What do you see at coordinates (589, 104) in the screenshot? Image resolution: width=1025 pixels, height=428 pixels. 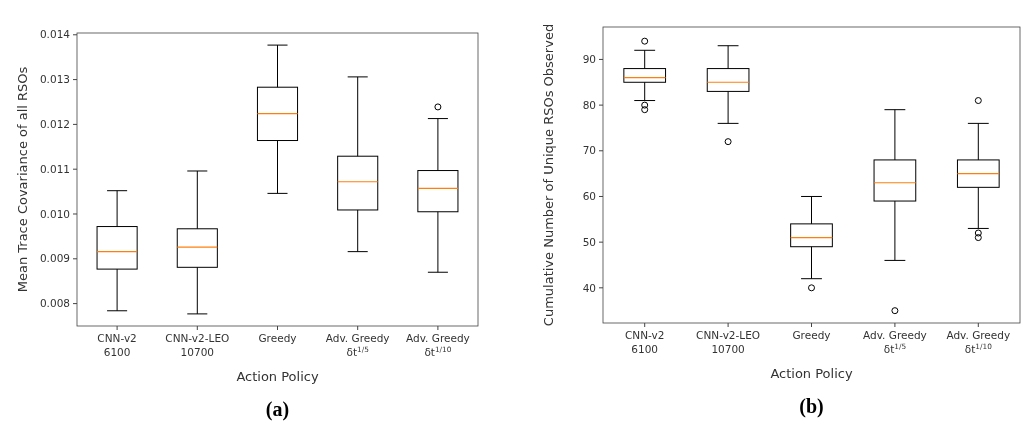 I see `y-tick-label: 80` at bounding box center [589, 104].